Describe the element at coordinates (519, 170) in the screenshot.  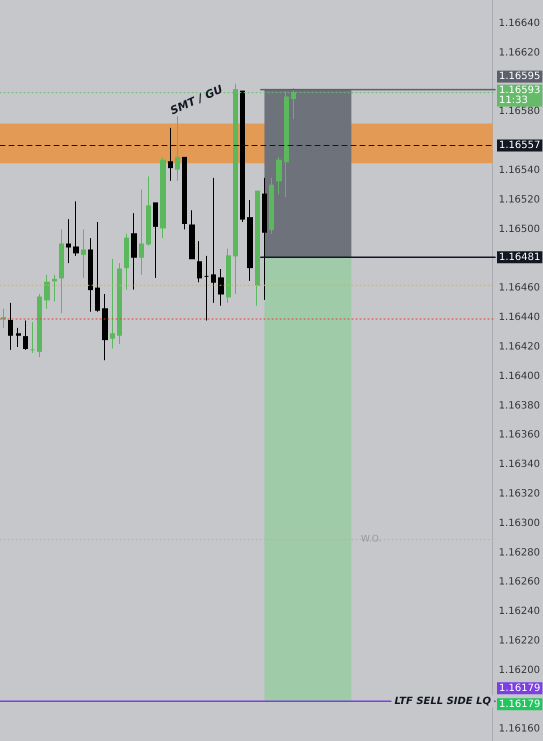
I see `y-tick-label: 1.16540` at that location.